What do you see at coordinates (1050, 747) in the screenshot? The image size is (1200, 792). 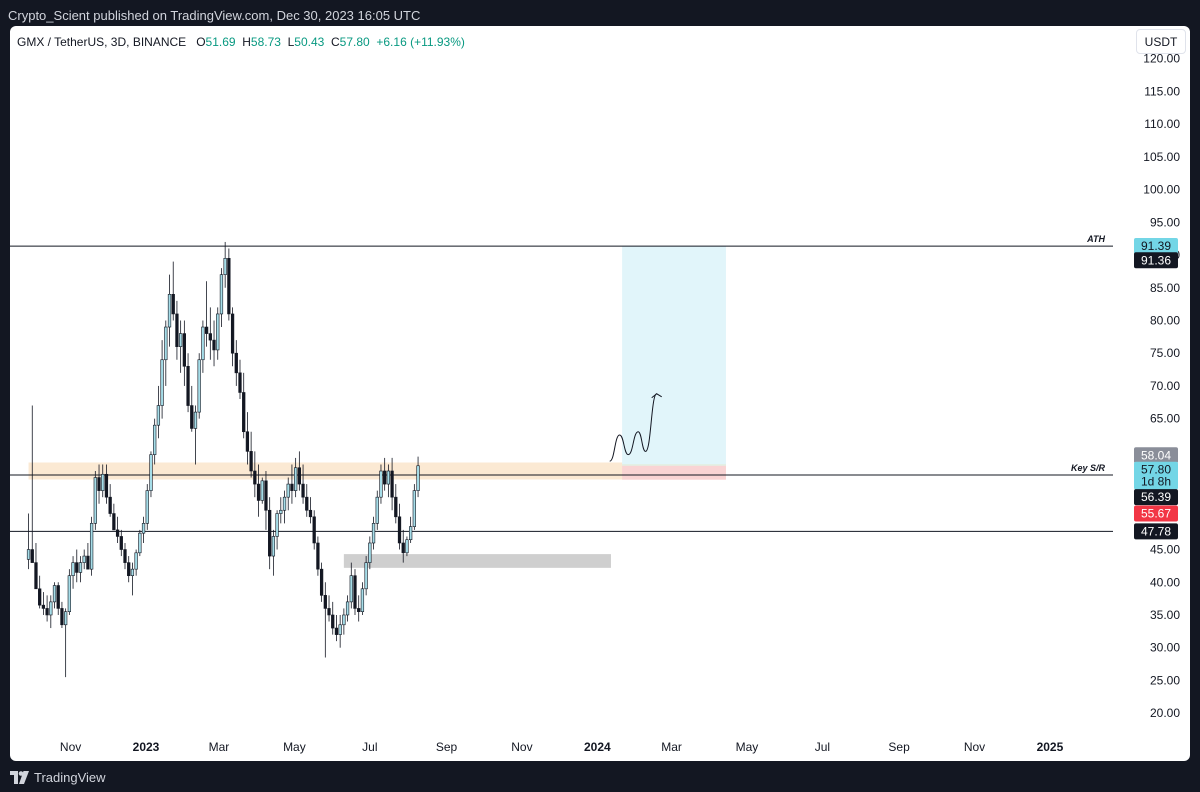 I see `x-tick-13: 2025` at bounding box center [1050, 747].